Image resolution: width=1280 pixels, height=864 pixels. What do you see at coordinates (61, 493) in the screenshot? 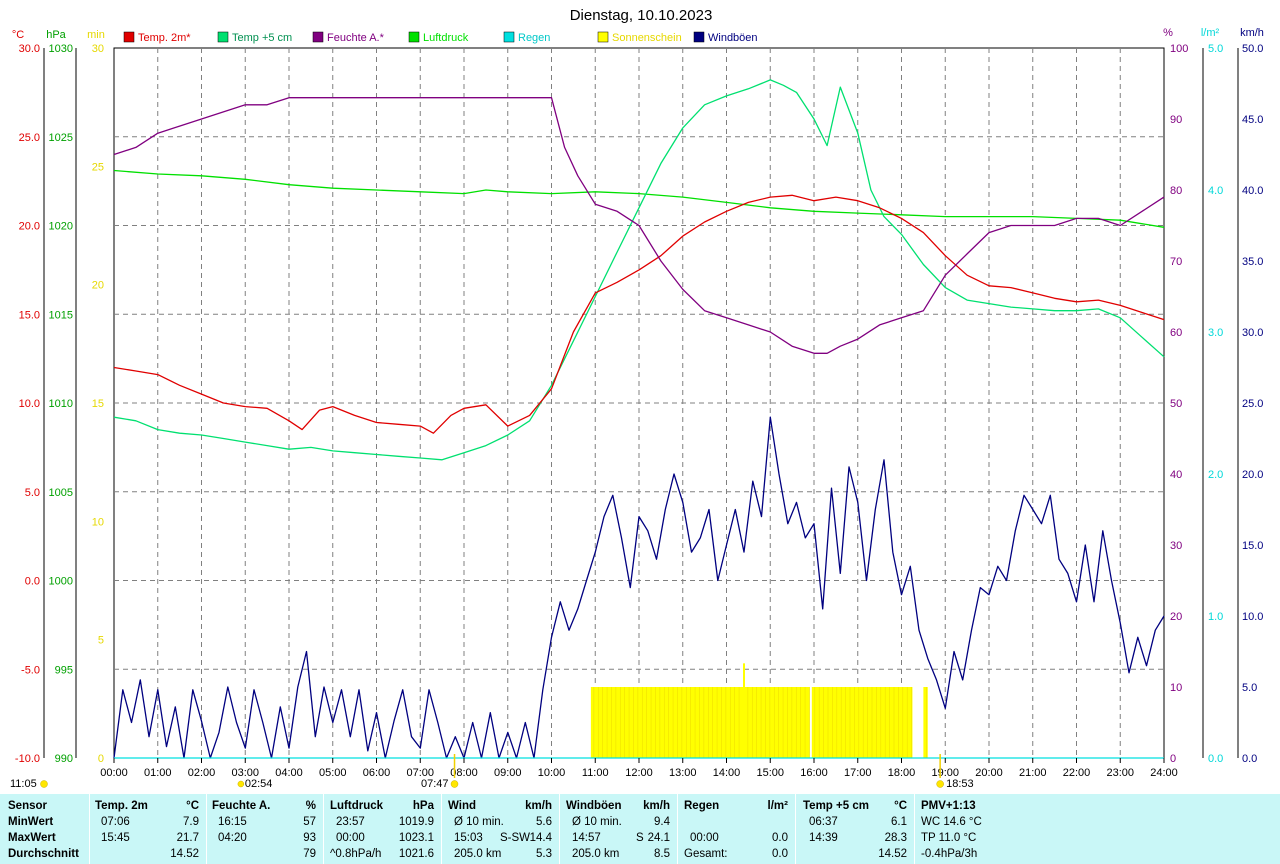
I see `pressure-tick-label: 1005` at bounding box center [61, 493].